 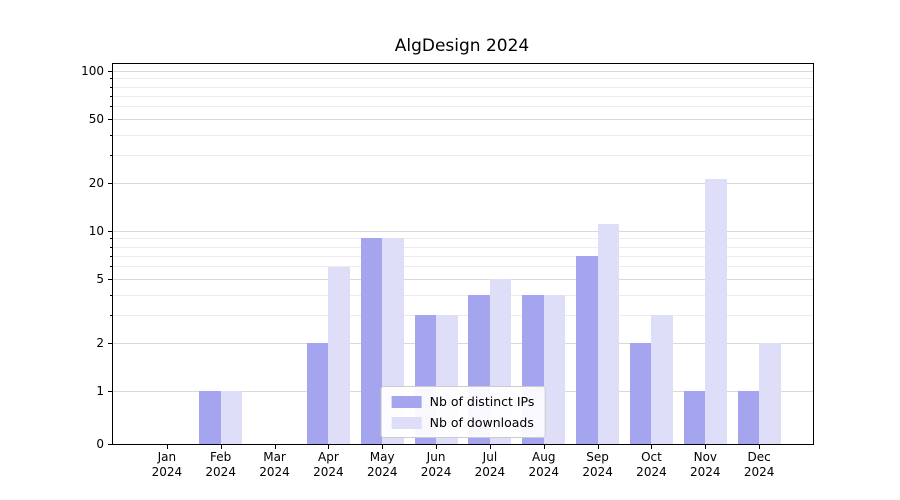 What do you see at coordinates (92, 71) in the screenshot?
I see `y-tick-label: 100` at bounding box center [92, 71].